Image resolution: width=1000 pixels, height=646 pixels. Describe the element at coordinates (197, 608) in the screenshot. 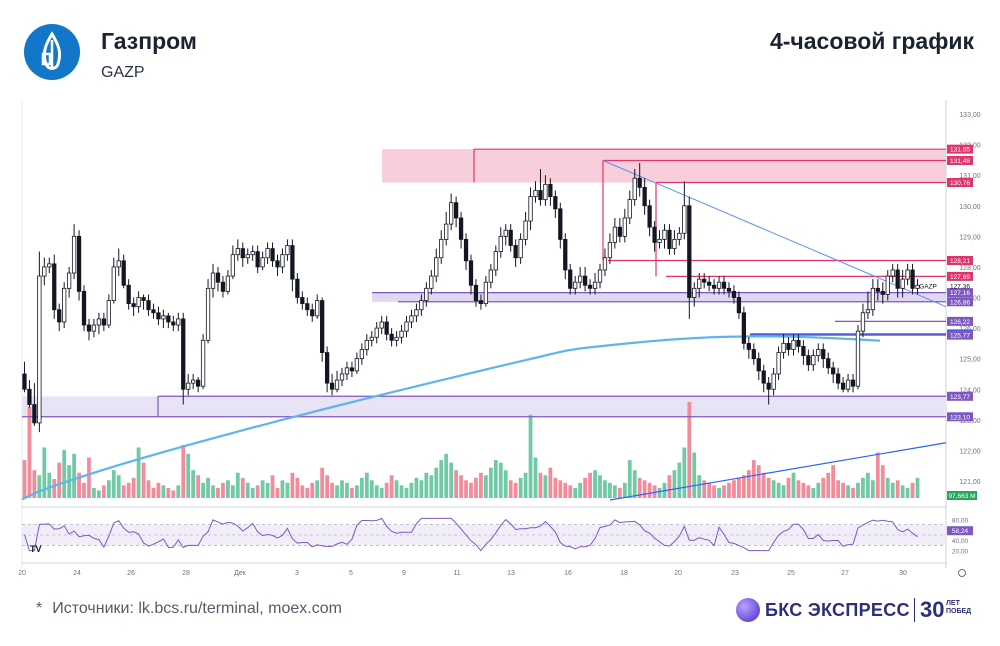

I see `sources-text: Источники: lk.bcs.ru/terminal, moex.com` at that location.